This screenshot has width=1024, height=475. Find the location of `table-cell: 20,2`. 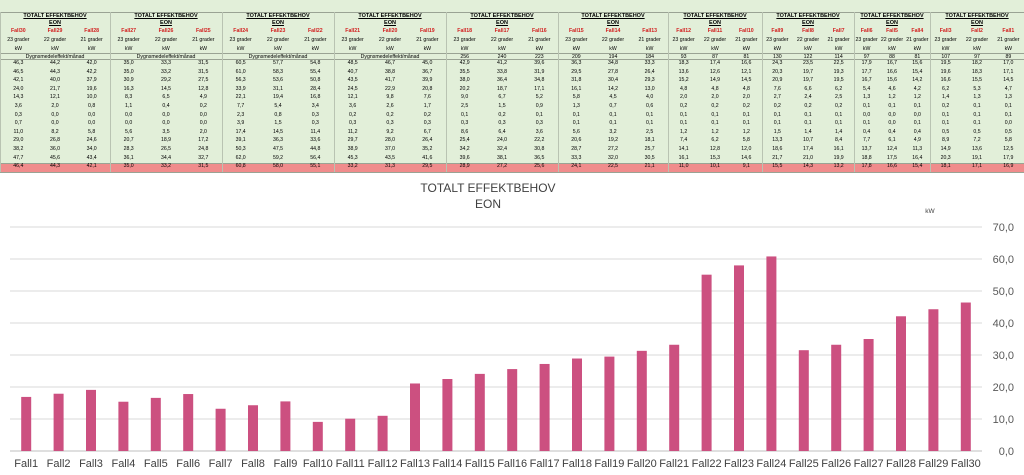

table-cell: 20,2 is located at coordinates (464, 88).